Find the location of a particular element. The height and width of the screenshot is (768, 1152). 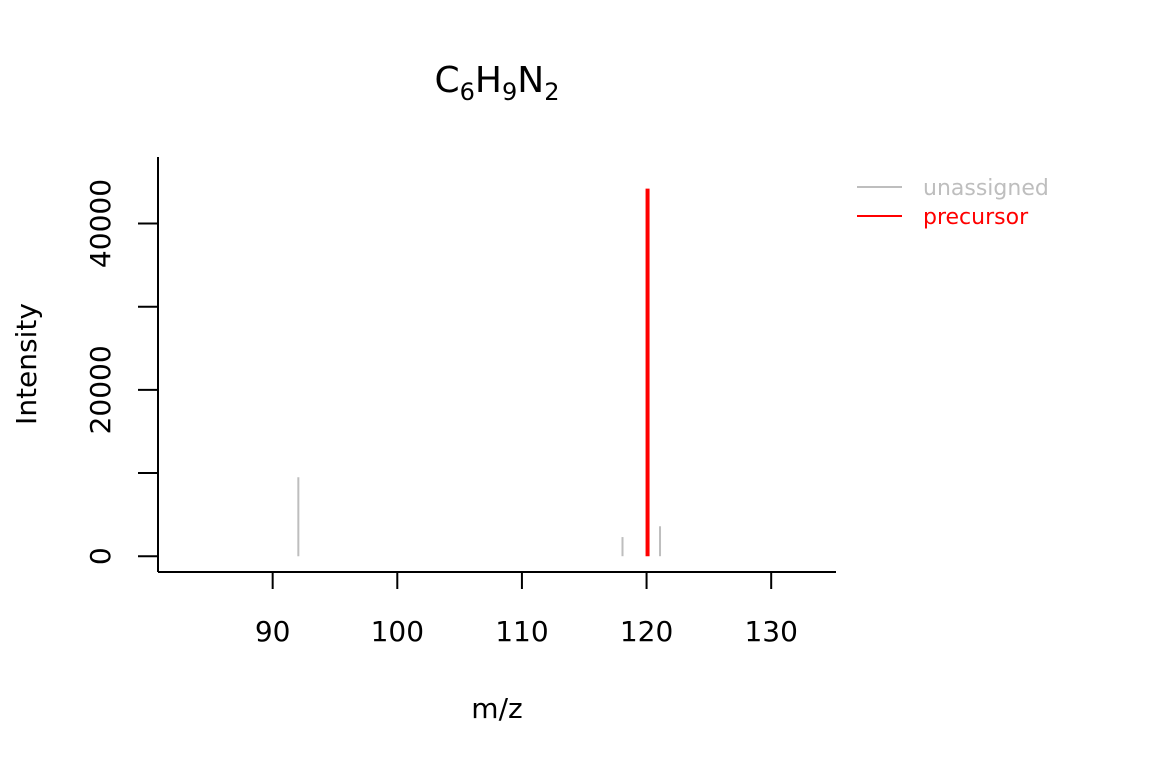

y-axis-ticks: 0 20000 40000 is located at coordinates (121, 372).